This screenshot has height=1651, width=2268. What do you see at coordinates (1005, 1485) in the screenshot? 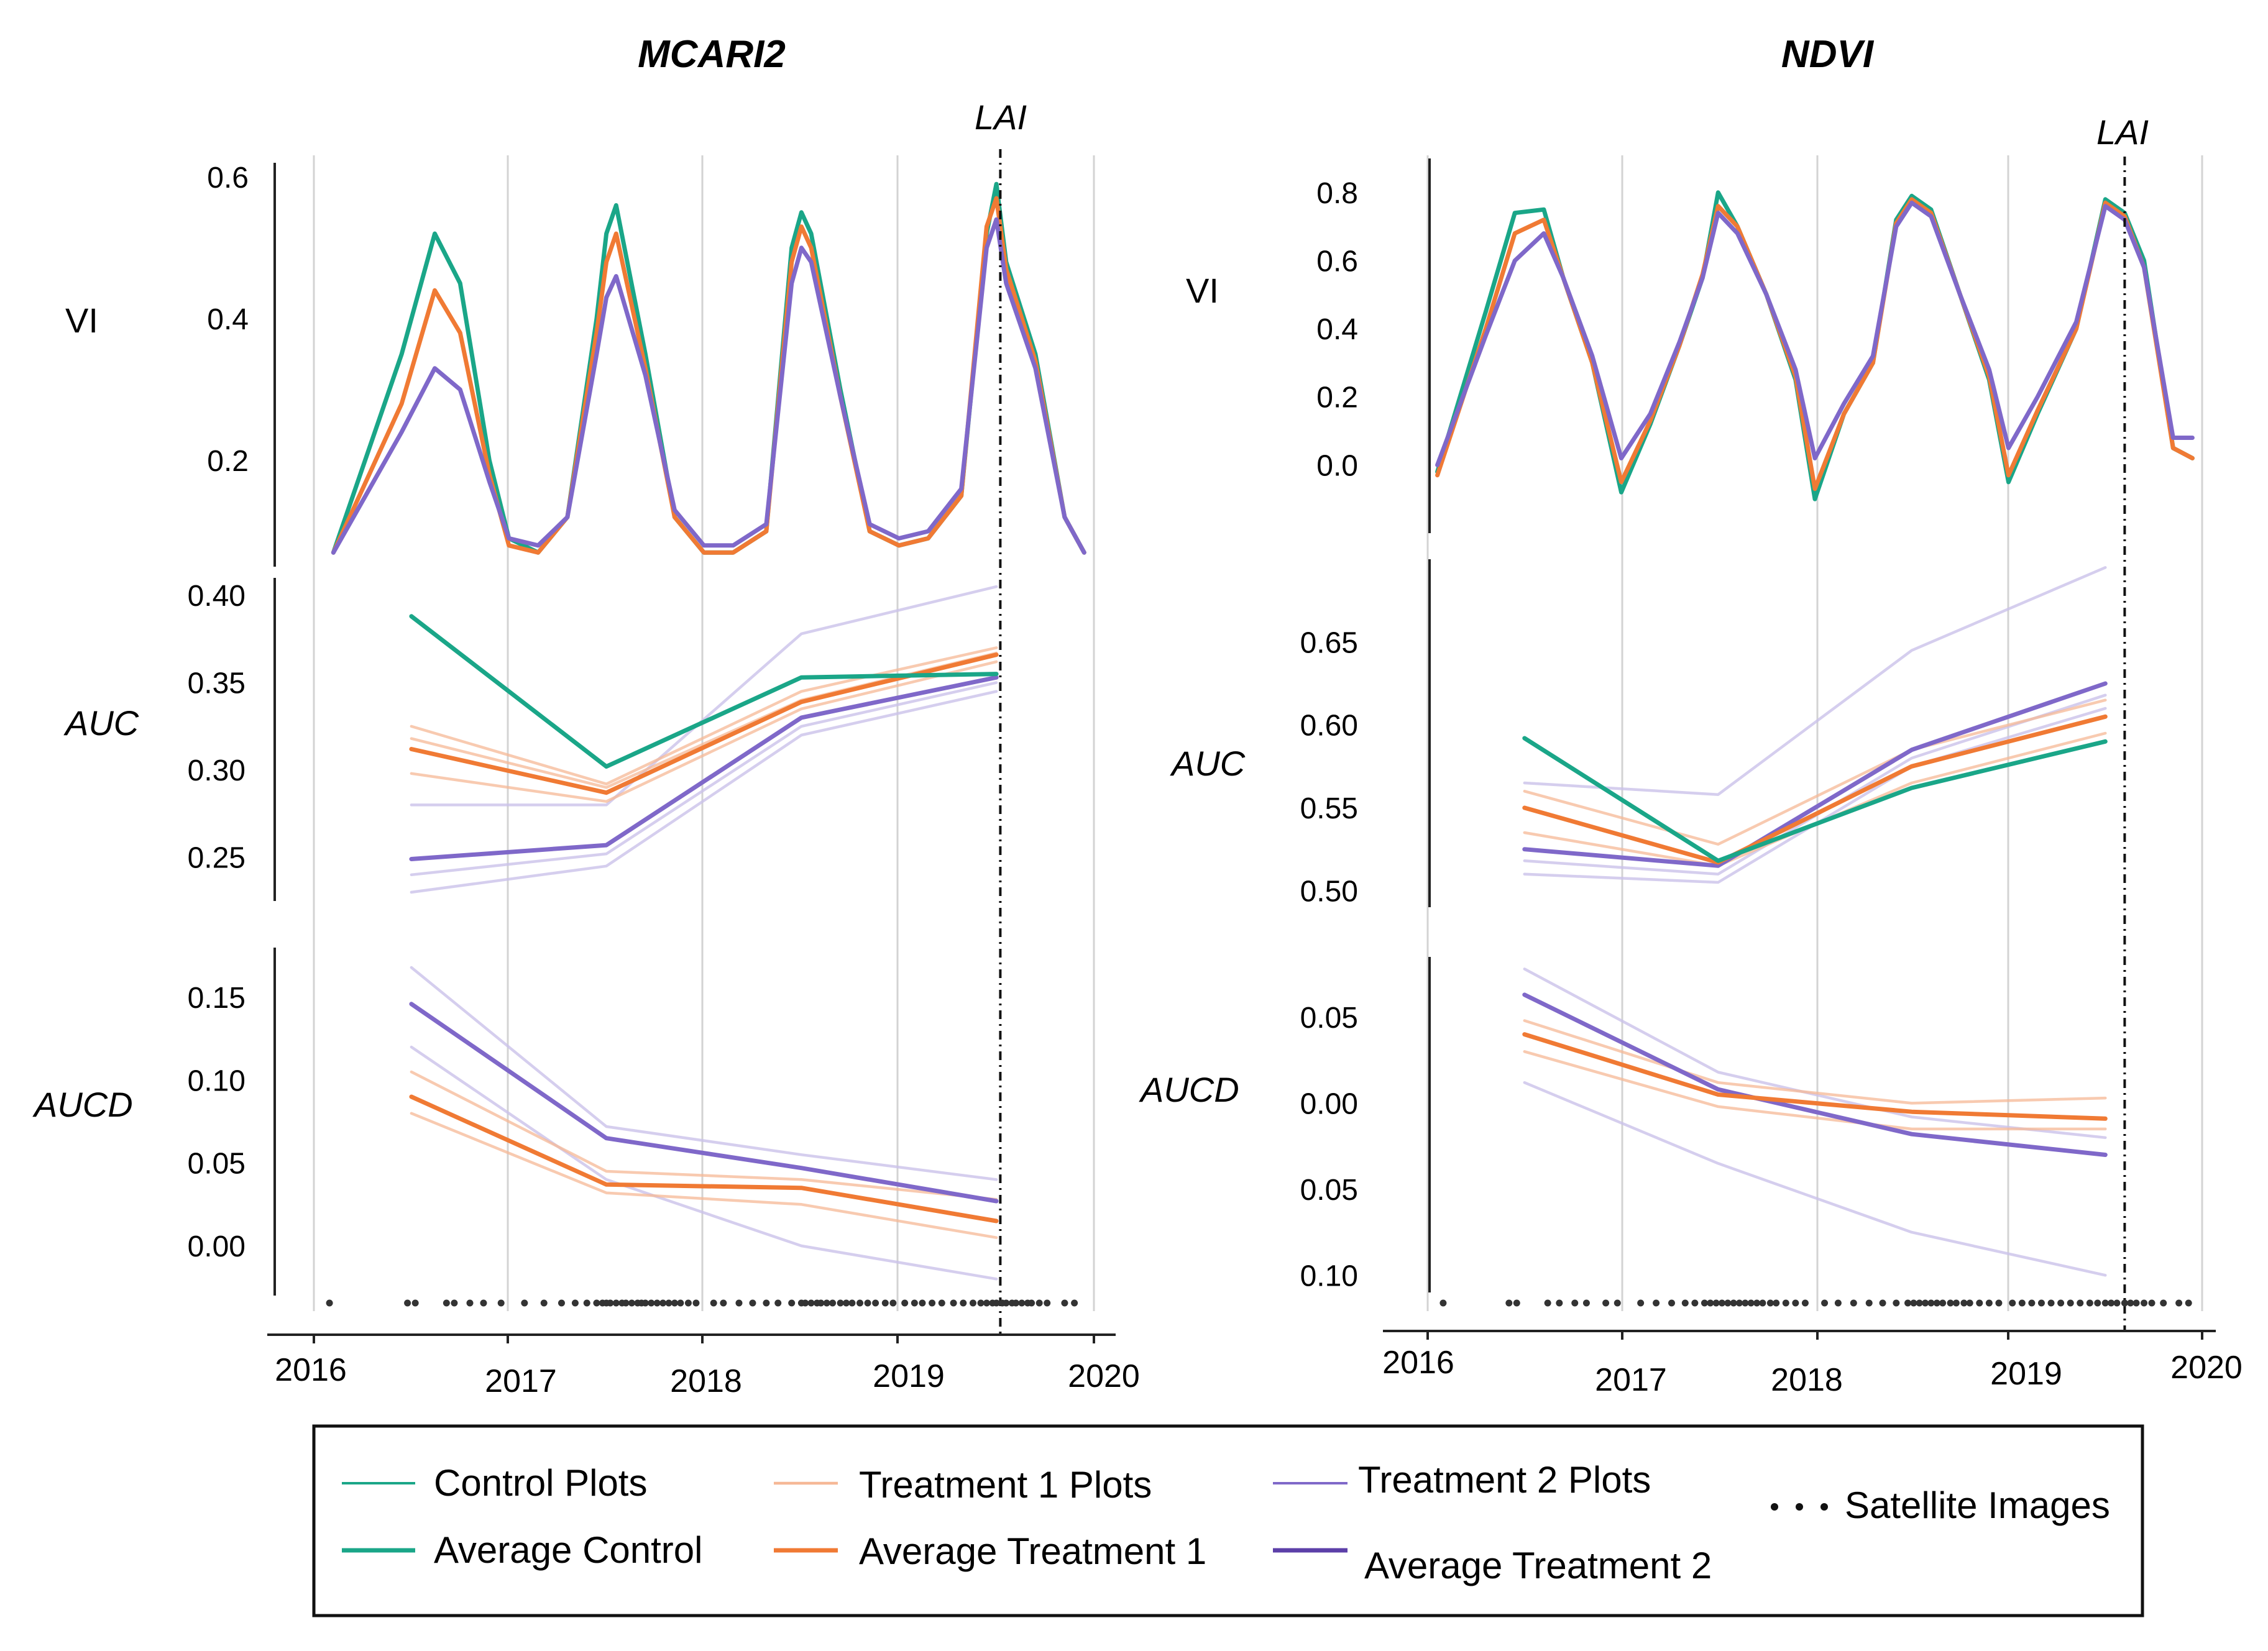
I see `legend-label-treatment-1-plots: Treatment 1 Plots` at bounding box center [1005, 1485].